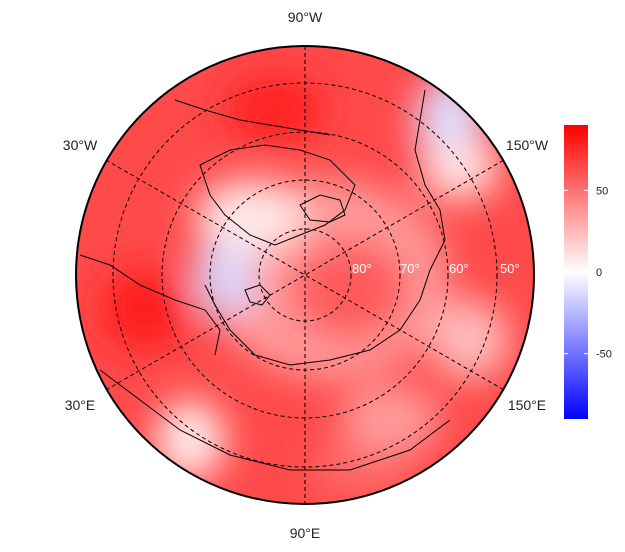 The width and height of the screenshot is (625, 552). Describe the element at coordinates (527, 405) in the screenshot. I see `lon-label-lower-right: 150°E` at that location.